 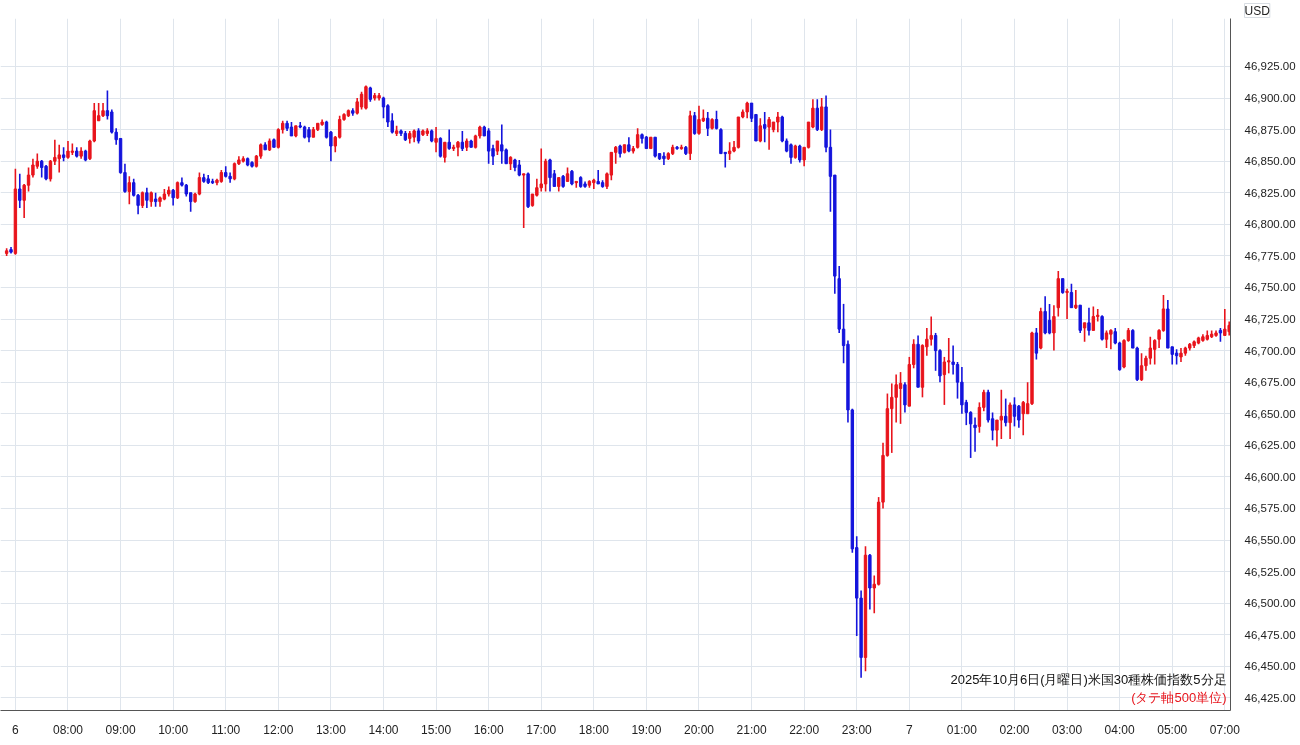 What do you see at coordinates (436, 729) in the screenshot?
I see `x-tick-label: 15:00` at bounding box center [436, 729].